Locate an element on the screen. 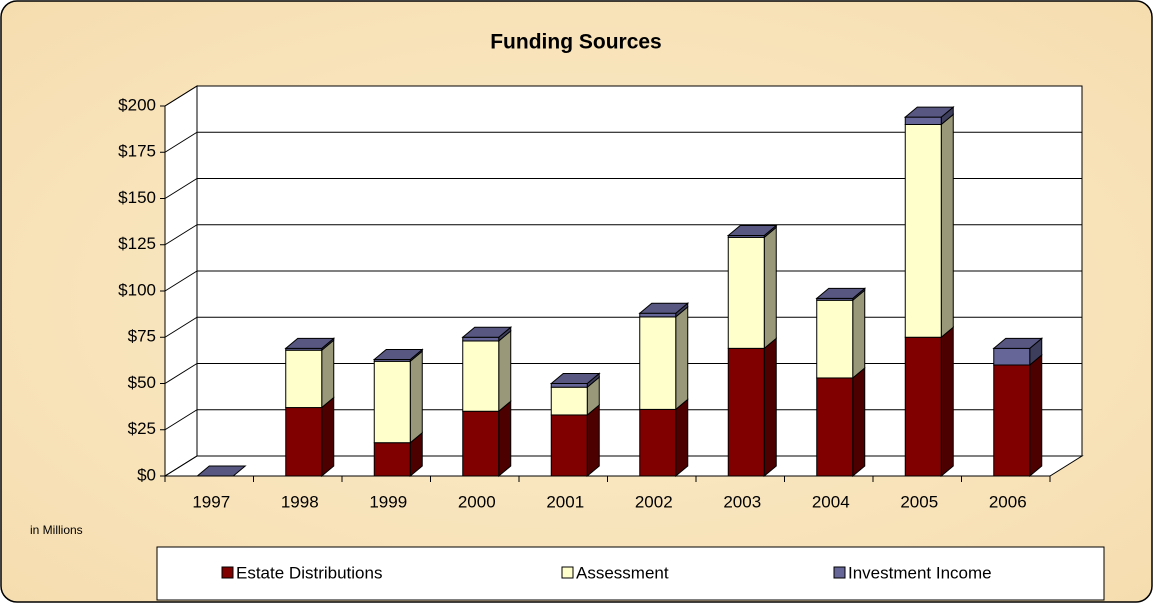 The image size is (1153, 603). y-tick-label: $175 is located at coordinates (137, 151).